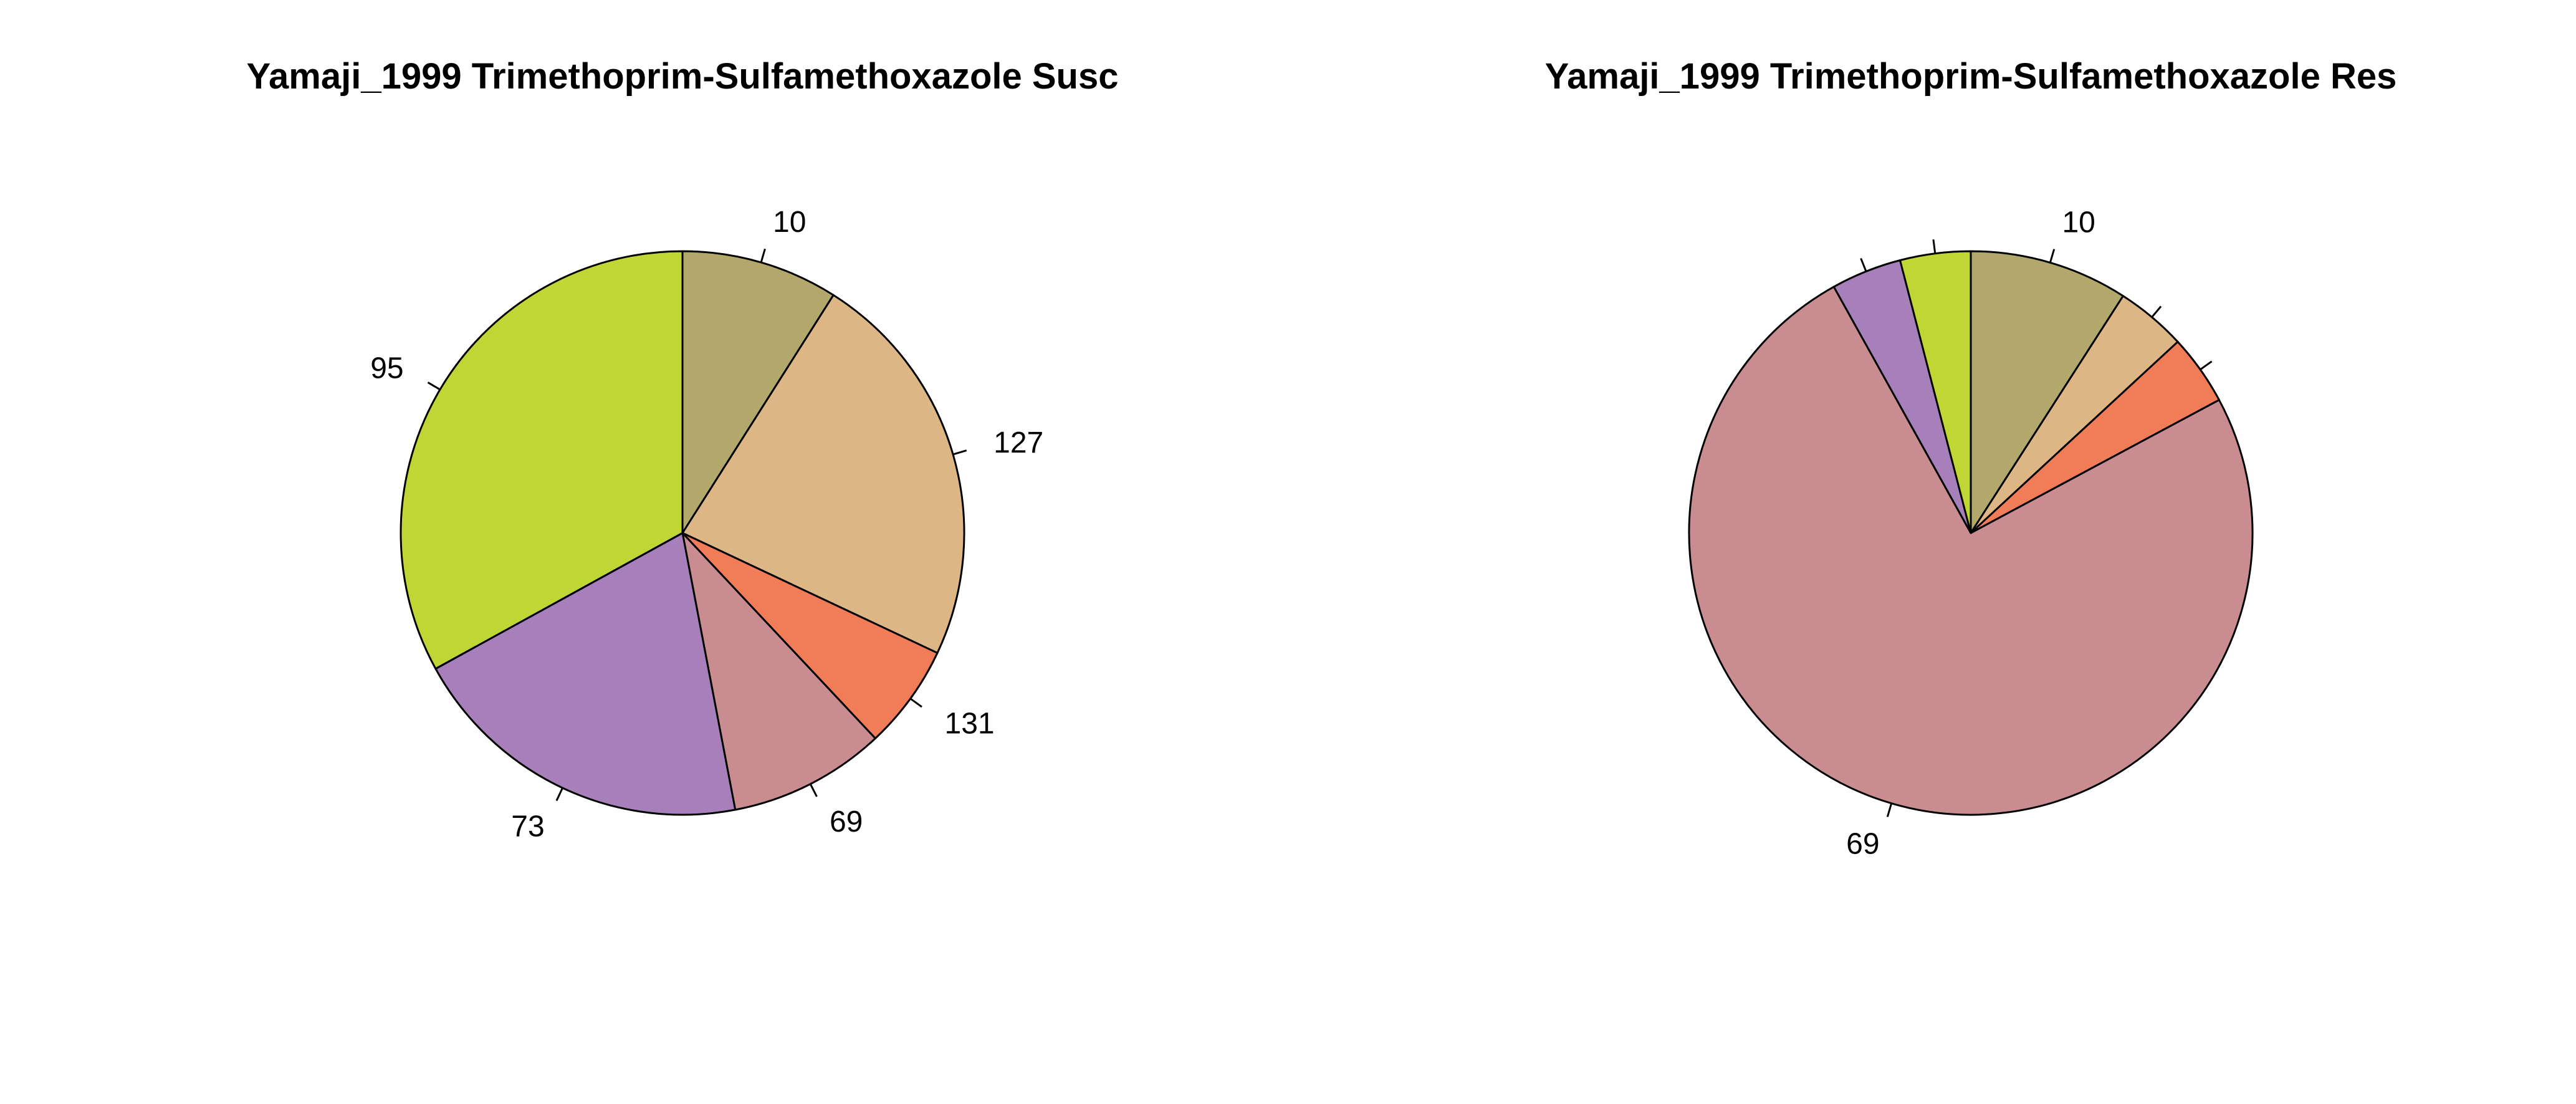 The height and width of the screenshot is (1104, 2576). What do you see at coordinates (970, 724) in the screenshot?
I see `pie-slice-label: 131` at bounding box center [970, 724].